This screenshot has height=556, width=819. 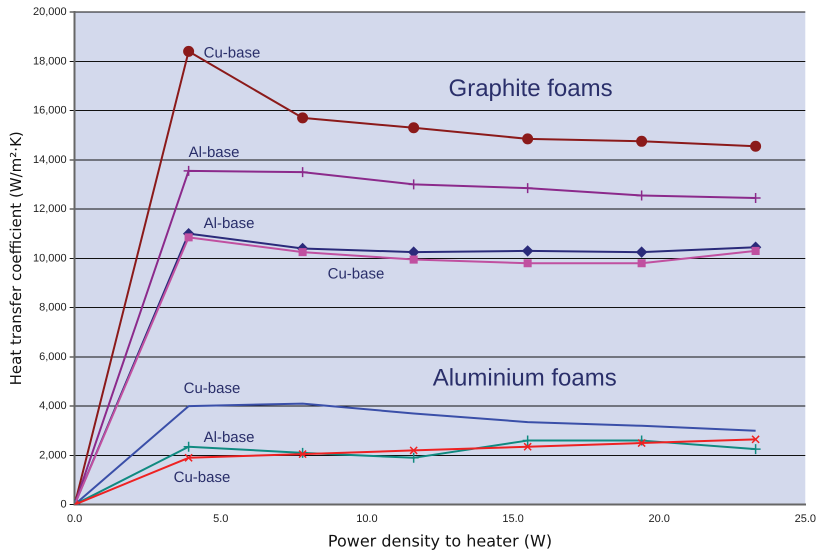 I want to click on y-tick-label: 6,000, so click(x=53, y=356).